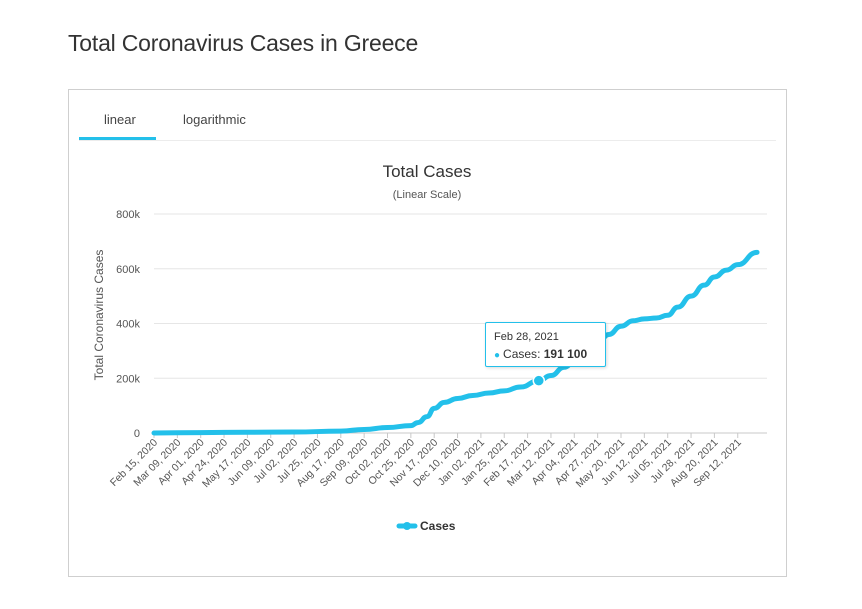  What do you see at coordinates (120, 119) in the screenshot?
I see `tab-linear: linear` at bounding box center [120, 119].